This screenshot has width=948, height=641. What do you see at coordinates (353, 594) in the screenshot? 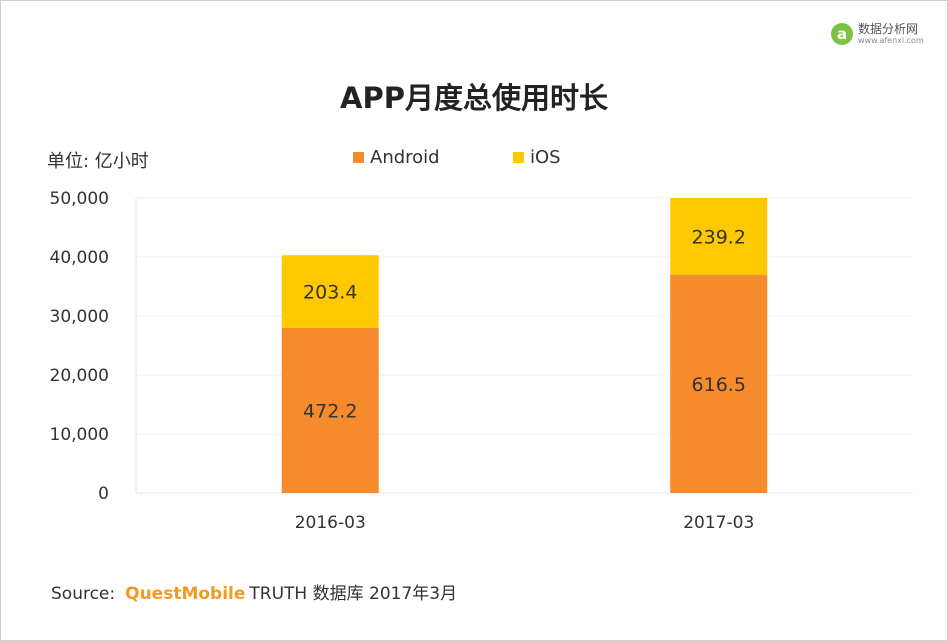
I see `source-suffix: TRUTH 数据库 2017年3月` at bounding box center [353, 594].